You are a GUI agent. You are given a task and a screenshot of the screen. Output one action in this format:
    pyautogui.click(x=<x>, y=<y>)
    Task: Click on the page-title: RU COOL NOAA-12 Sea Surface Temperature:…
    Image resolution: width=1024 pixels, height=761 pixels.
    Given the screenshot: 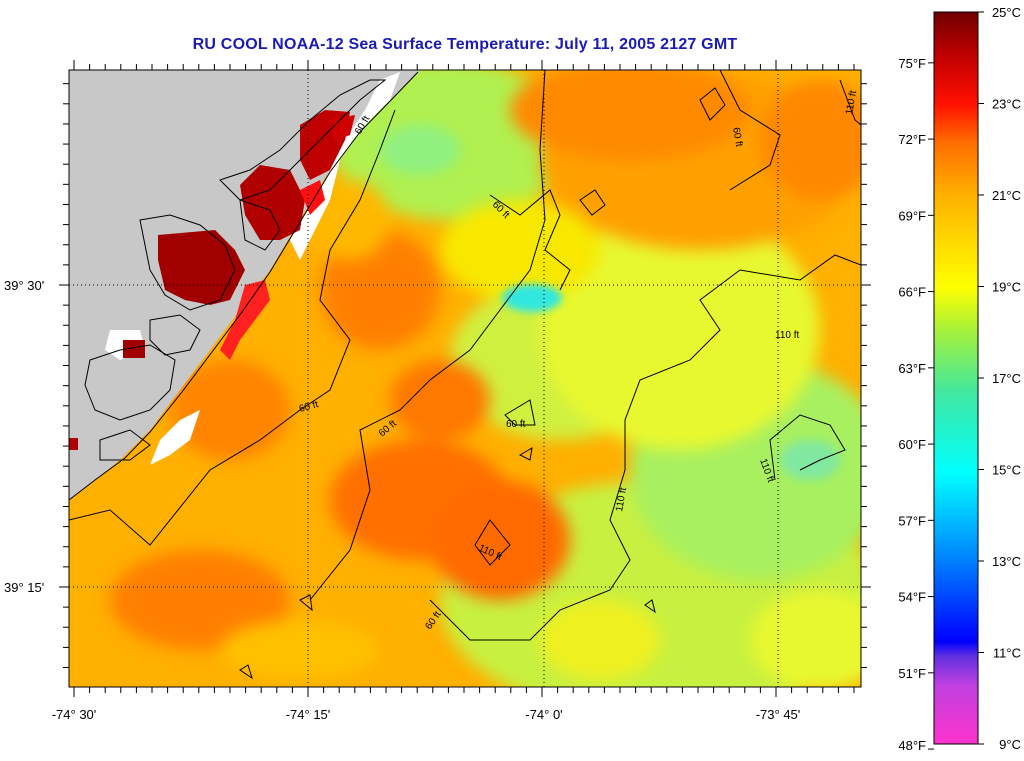 What is the action you would take?
    pyautogui.click(x=465, y=44)
    